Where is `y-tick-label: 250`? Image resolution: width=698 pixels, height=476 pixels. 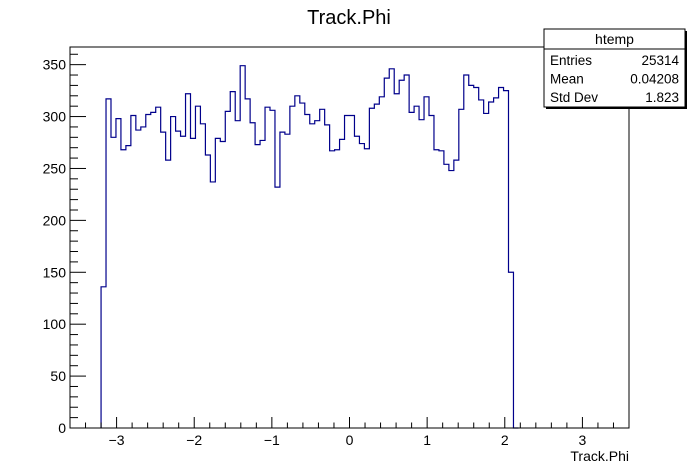 y-tick-label: 250 is located at coordinates (55, 168).